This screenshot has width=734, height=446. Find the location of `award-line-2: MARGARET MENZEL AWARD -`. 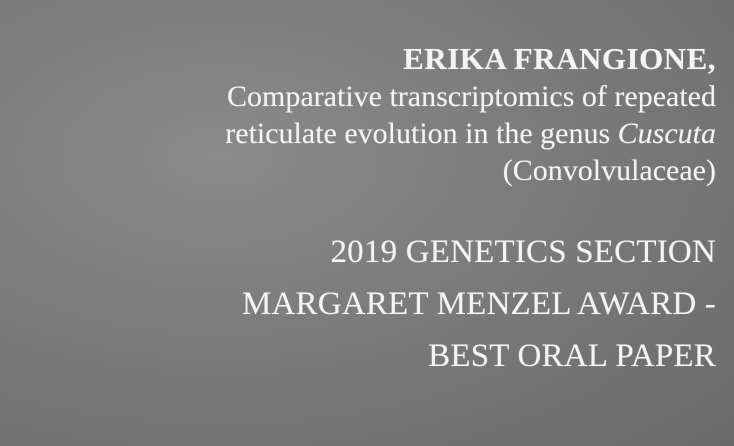

award-line-2: MARGARET MENZEL AWARD - is located at coordinates (478, 304).